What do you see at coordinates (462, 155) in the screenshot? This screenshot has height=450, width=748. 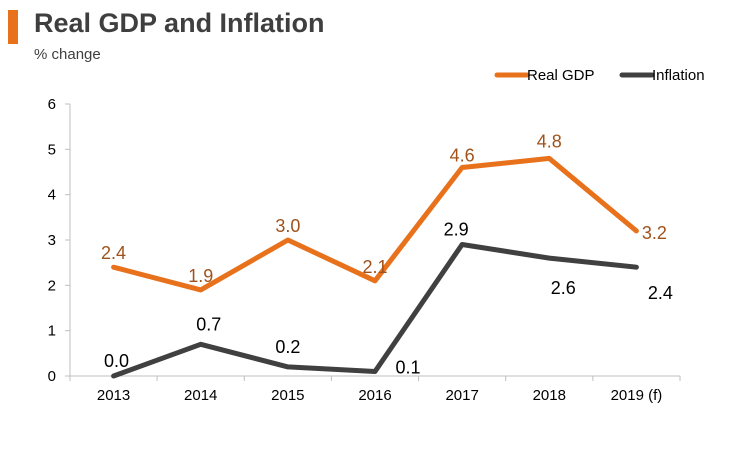 I see `data-label: 4.6` at bounding box center [462, 155].